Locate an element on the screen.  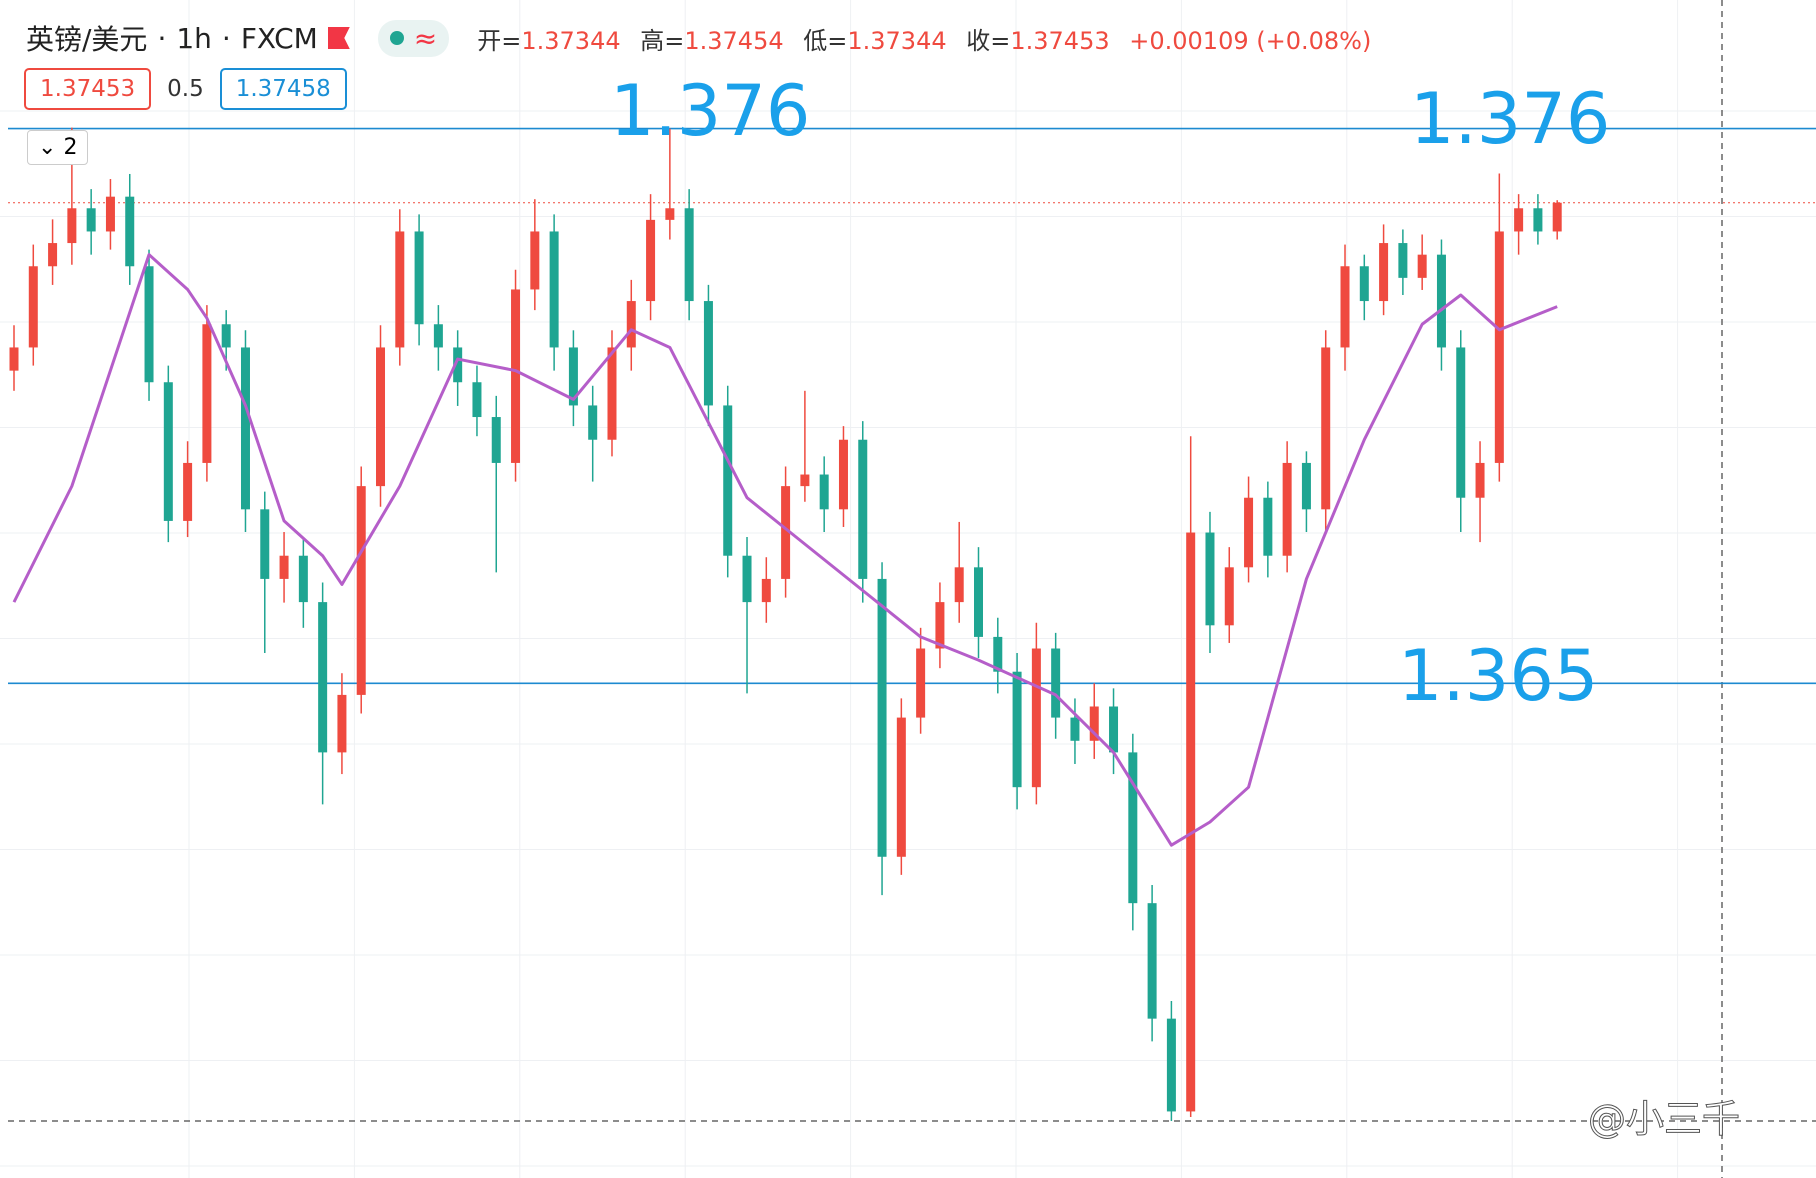
symbol: 英镑/美元 is located at coordinates (87, 39).